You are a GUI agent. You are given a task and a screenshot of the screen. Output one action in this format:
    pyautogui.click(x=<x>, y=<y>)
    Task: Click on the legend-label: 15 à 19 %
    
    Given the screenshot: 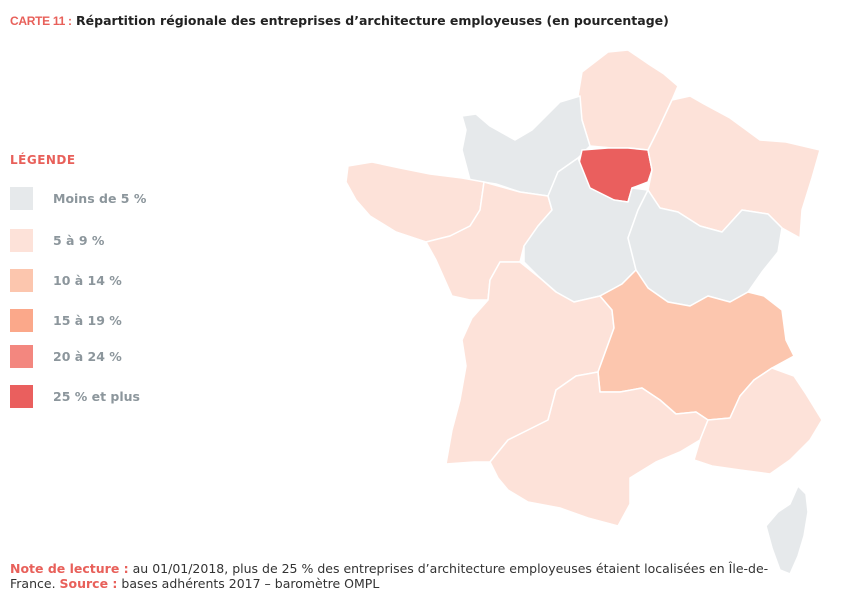 What is the action you would take?
    pyautogui.click(x=87, y=320)
    